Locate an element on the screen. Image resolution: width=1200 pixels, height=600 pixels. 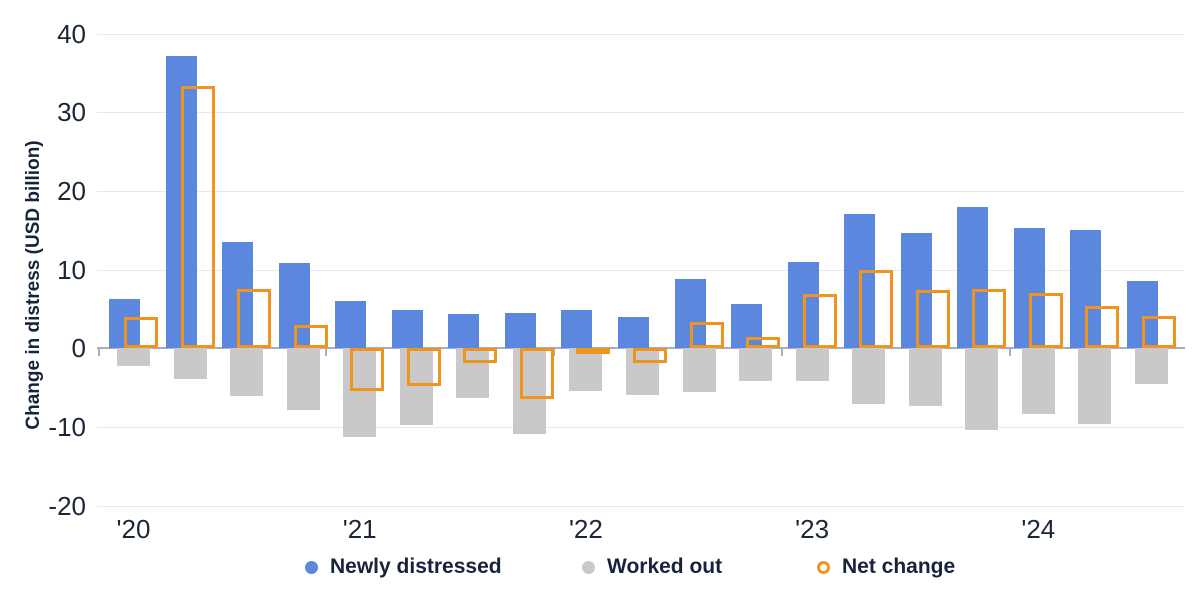
newly-distressed-dot-icon is located at coordinates (311, 567).